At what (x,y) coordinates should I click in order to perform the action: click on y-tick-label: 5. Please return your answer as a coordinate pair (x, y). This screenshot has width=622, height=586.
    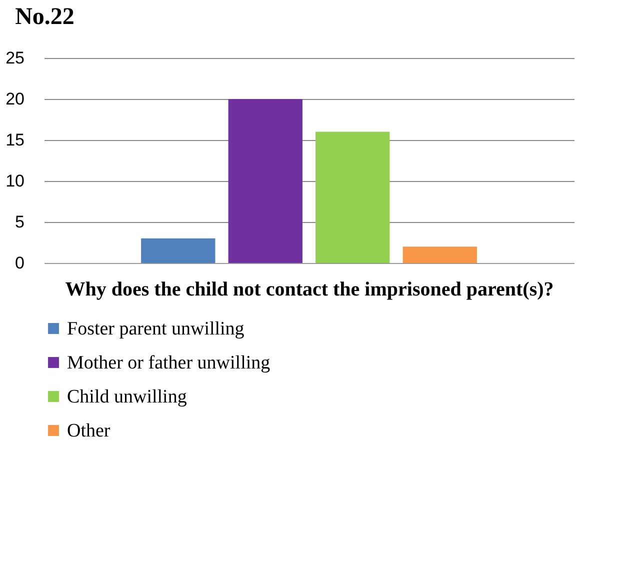
    Looking at the image, I should click on (19, 222).